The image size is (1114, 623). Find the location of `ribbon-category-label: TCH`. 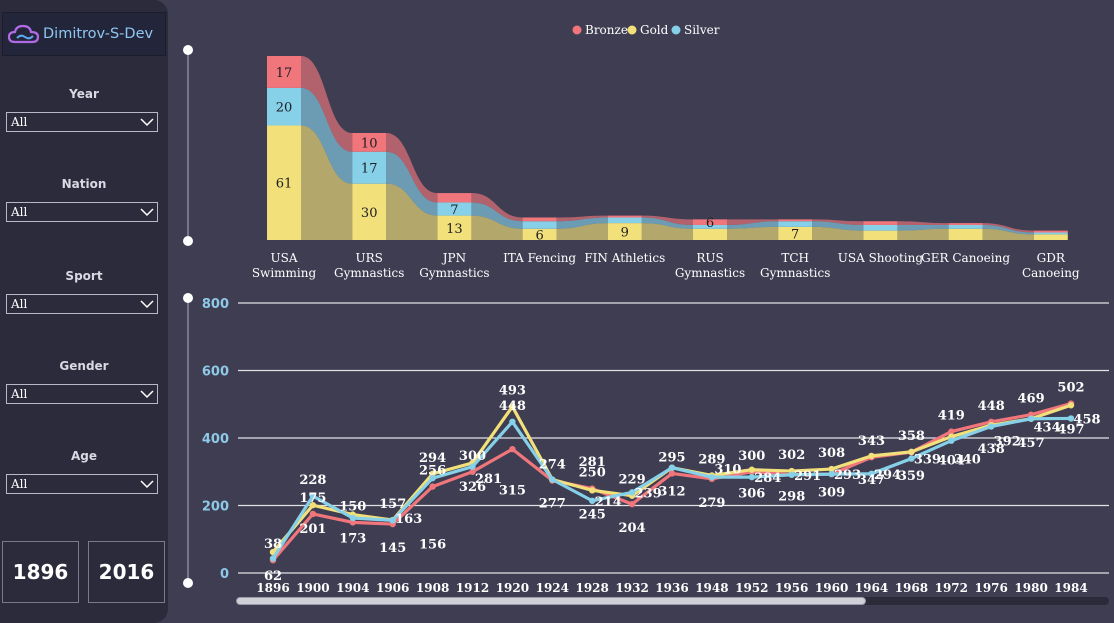

ribbon-category-label: TCH is located at coordinates (795, 258).